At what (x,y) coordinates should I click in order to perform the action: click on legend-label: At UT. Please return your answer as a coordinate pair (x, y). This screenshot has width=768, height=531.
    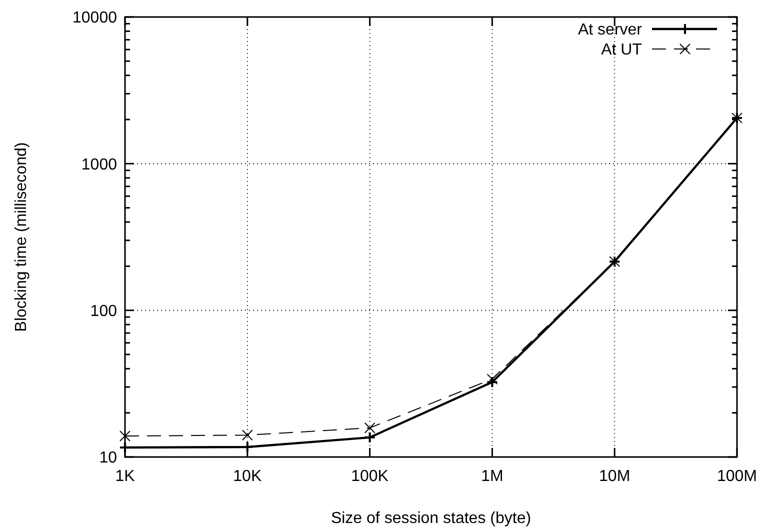
    Looking at the image, I should click on (621, 50).